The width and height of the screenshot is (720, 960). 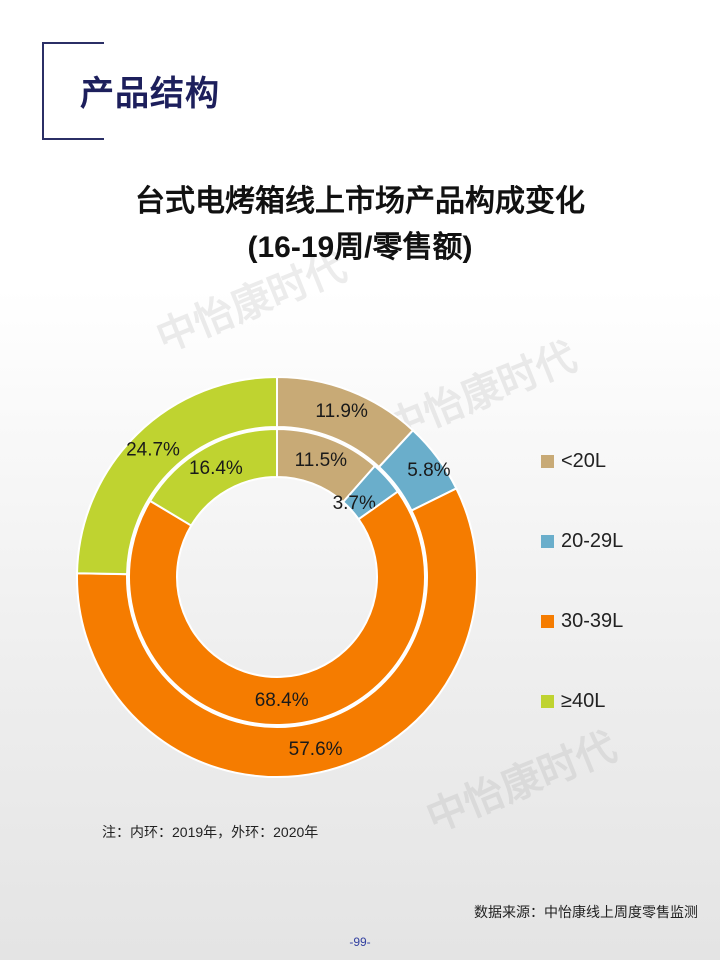 What do you see at coordinates (282, 700) in the screenshot?
I see `data-label-inner-2: 68.4%` at bounding box center [282, 700].